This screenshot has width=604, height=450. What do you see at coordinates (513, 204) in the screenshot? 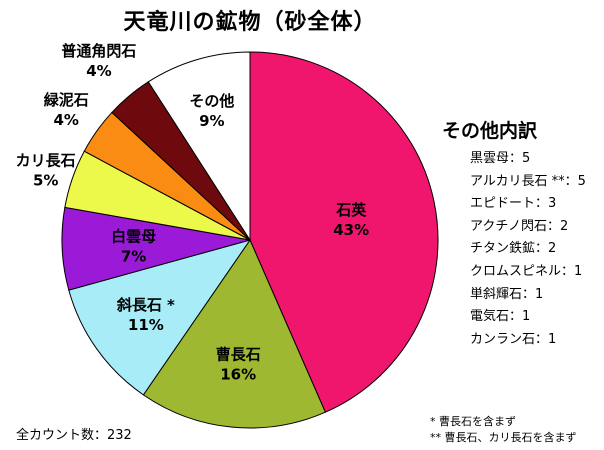
I see `breakdown-item: エピドート：3` at bounding box center [513, 204].